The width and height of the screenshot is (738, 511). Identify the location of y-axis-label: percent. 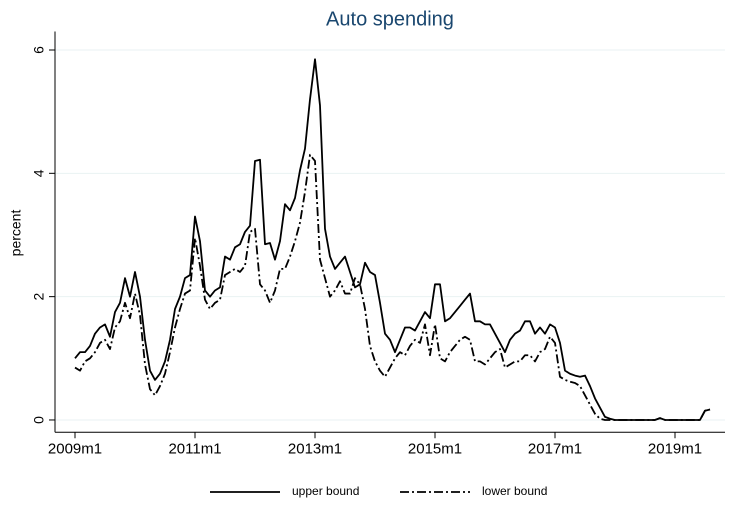
(16, 233).